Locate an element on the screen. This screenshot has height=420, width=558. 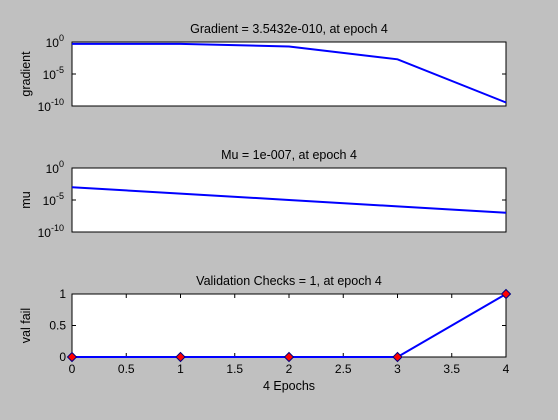
y-axis-label: mu is located at coordinates (26, 199).